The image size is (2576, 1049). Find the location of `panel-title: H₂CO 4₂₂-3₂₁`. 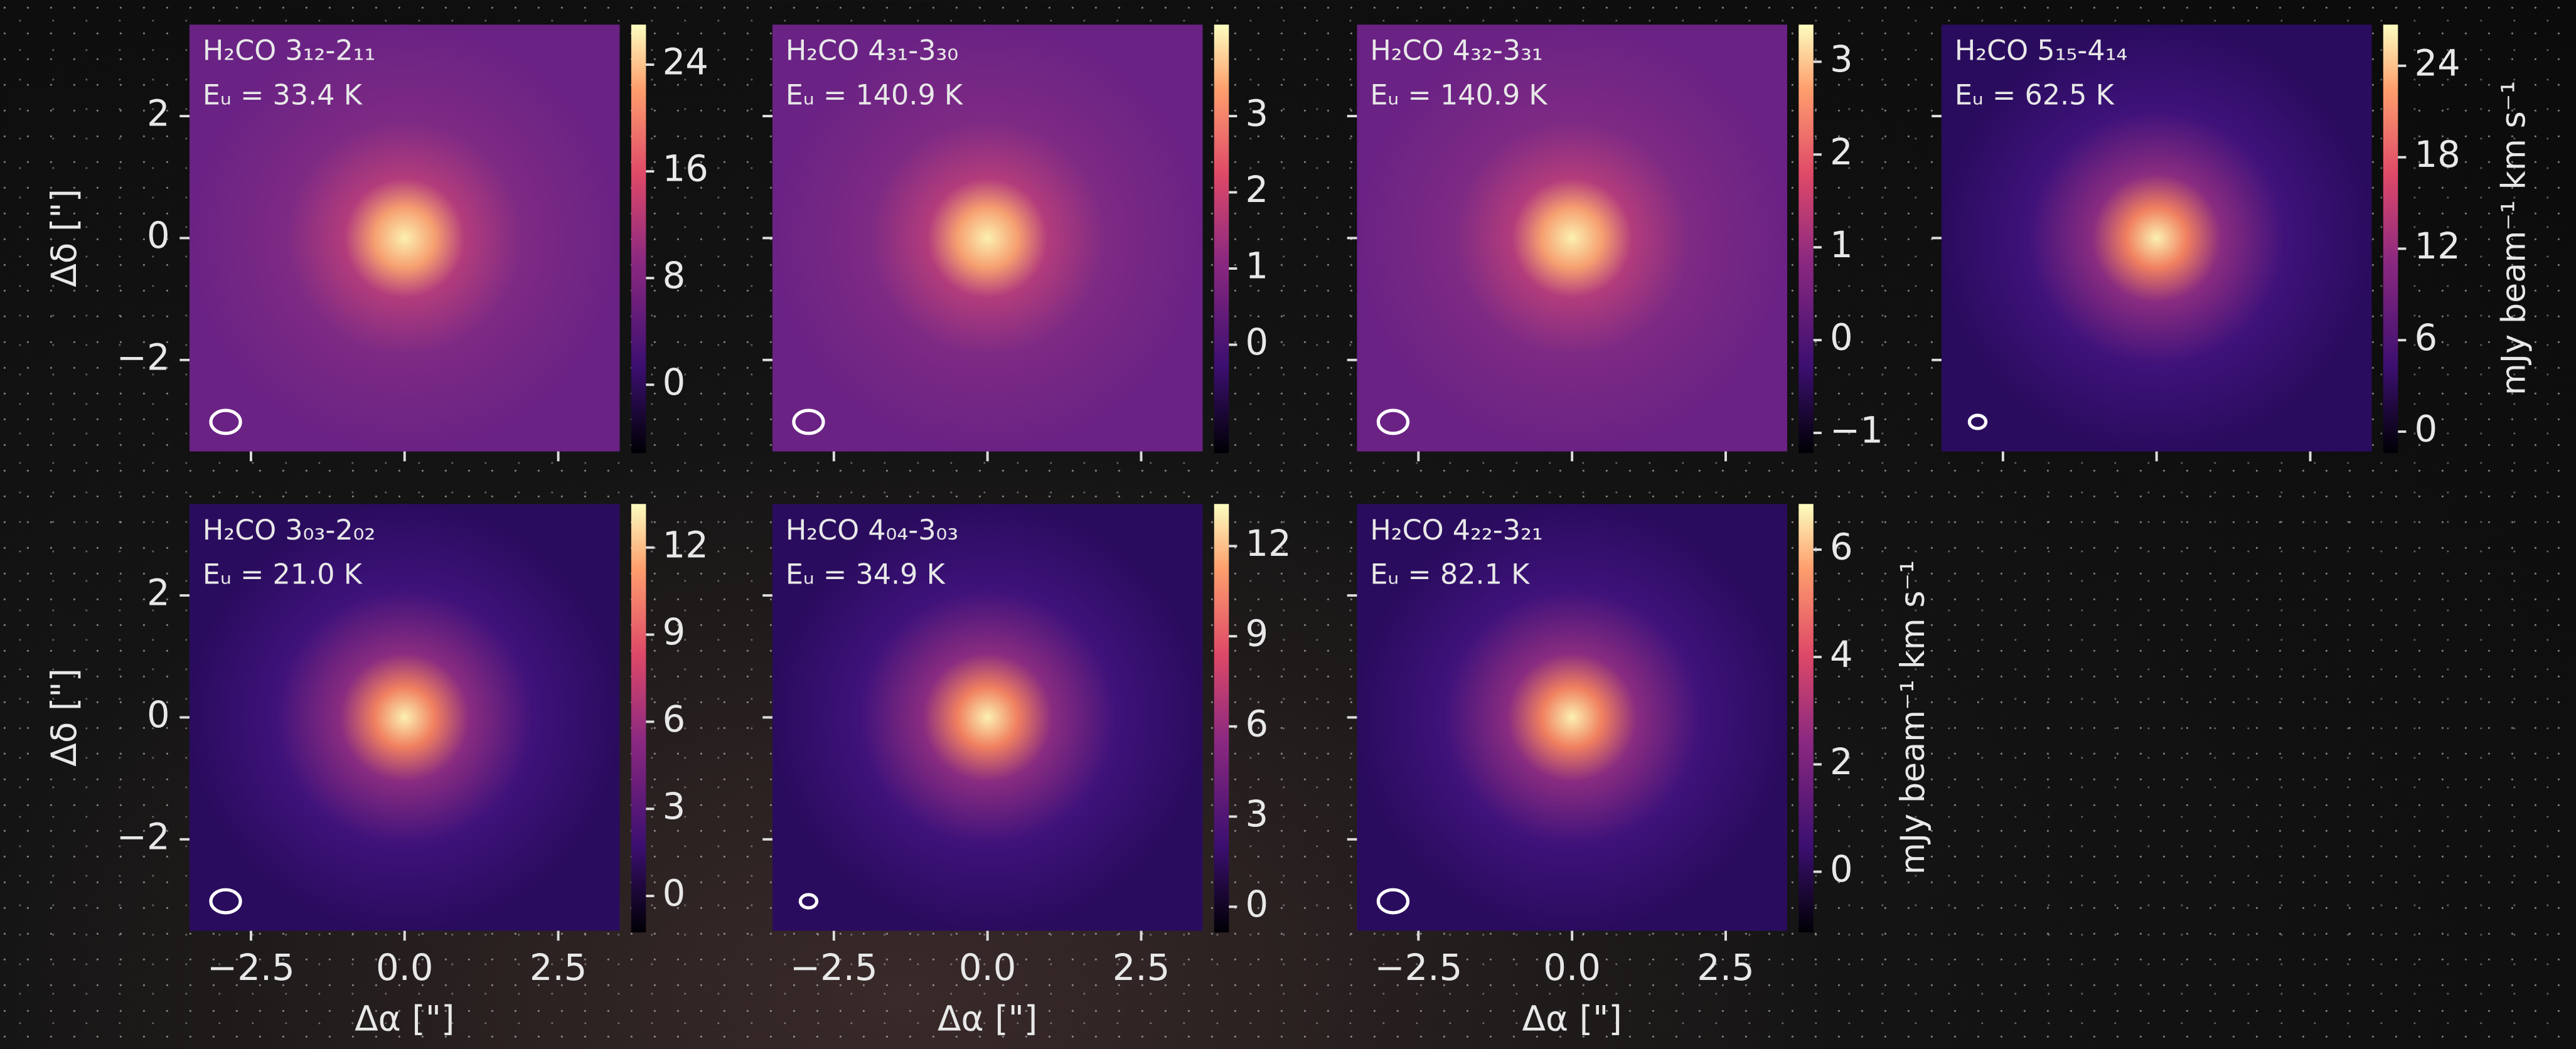

panel-title: H₂CO 4₂₂-3₂₁ is located at coordinates (1456, 530).